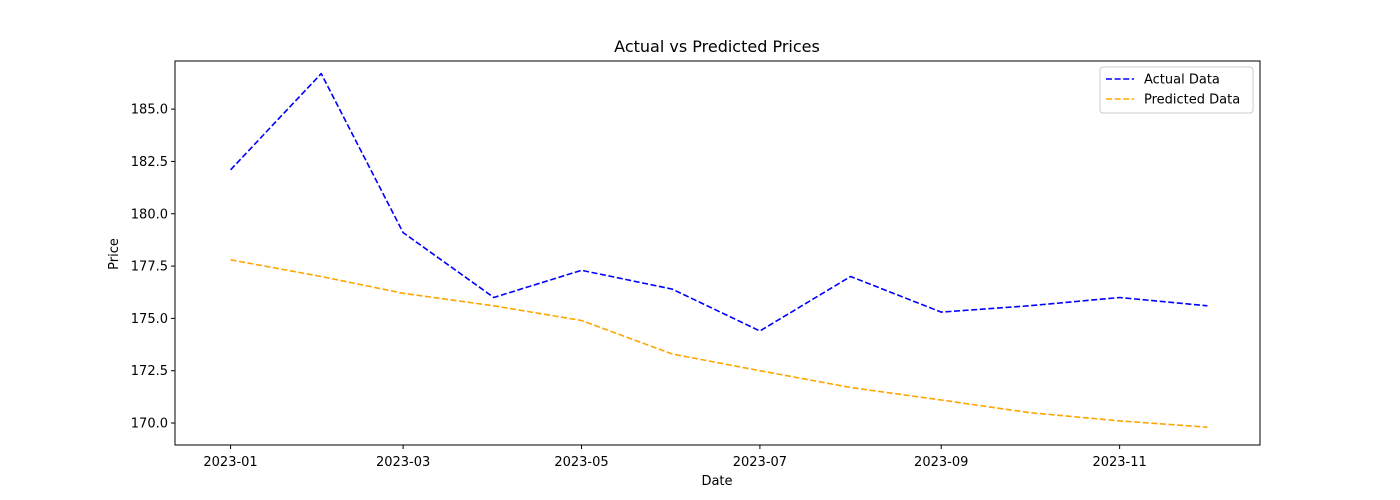  I want to click on y-tick-label: 182.5, so click(149, 162).